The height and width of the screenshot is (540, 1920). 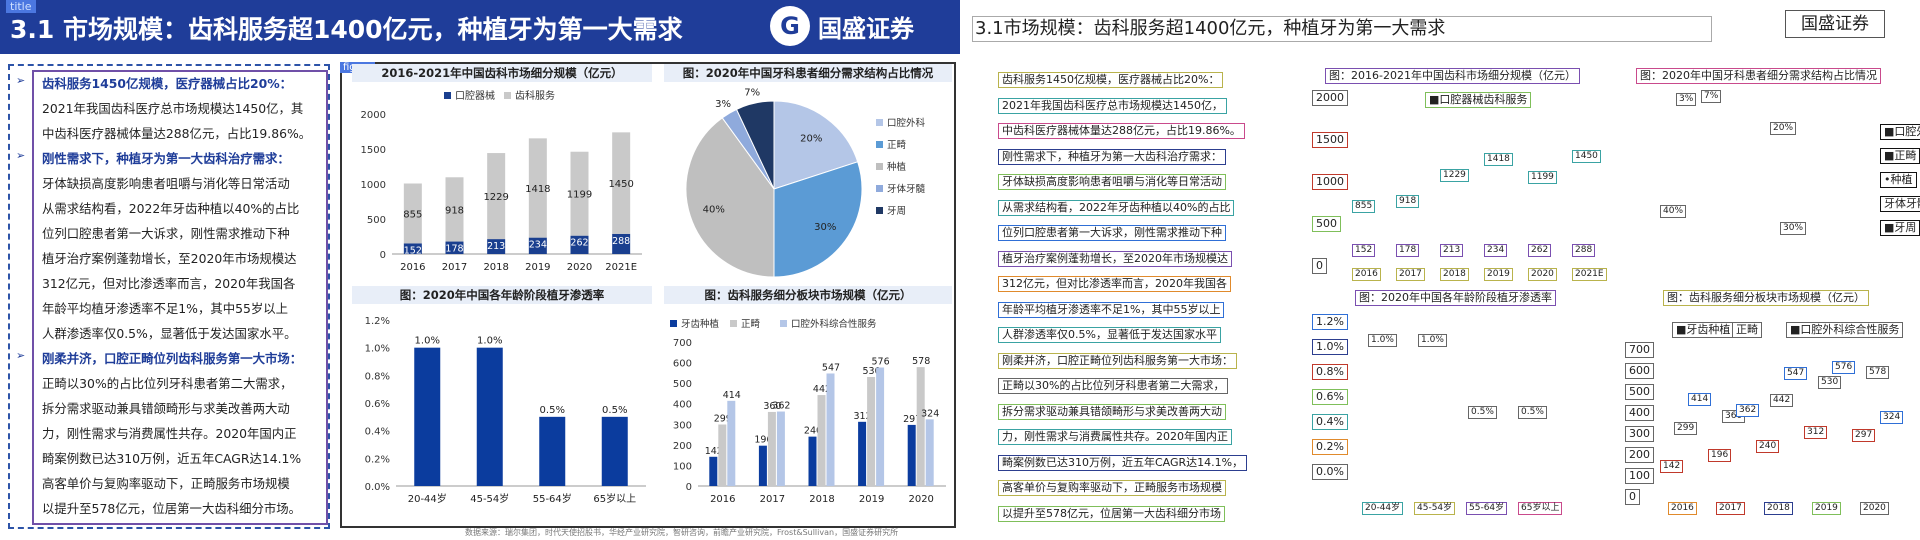 I want to click on bar-value-label: 855, so click(x=412, y=214).